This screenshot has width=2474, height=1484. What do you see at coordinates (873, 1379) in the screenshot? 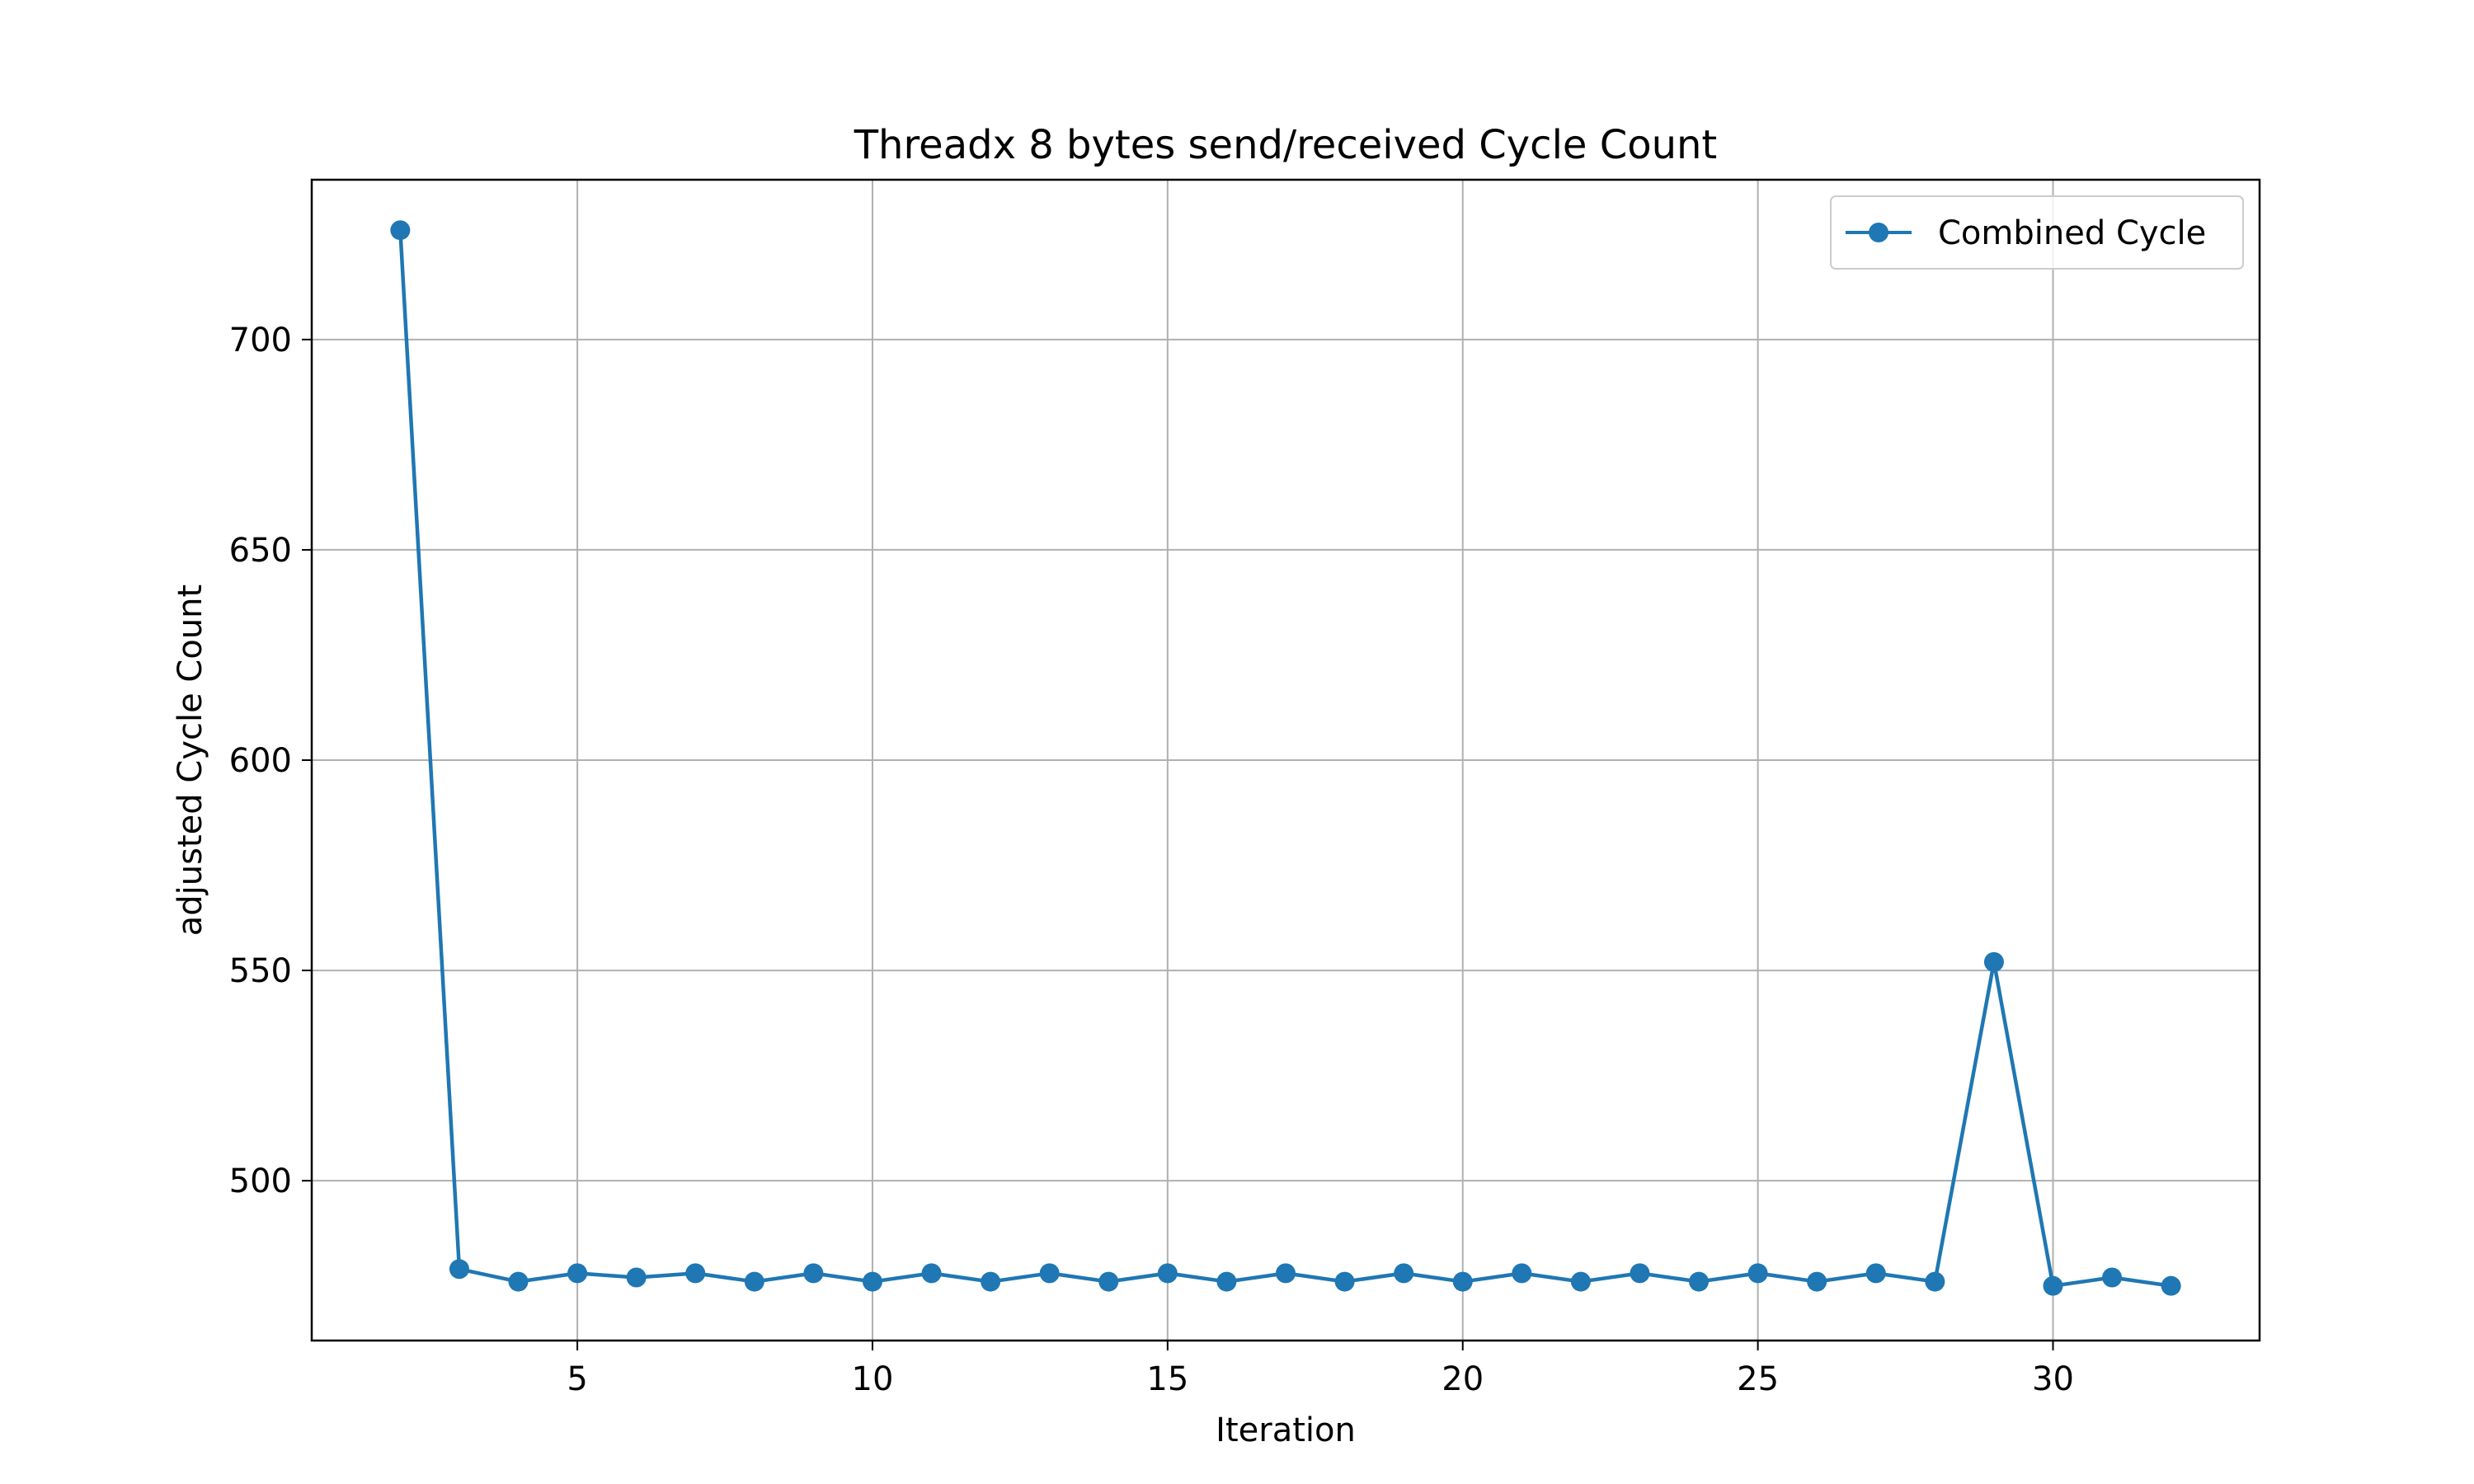
I see `x-tick-label: 10` at bounding box center [873, 1379].